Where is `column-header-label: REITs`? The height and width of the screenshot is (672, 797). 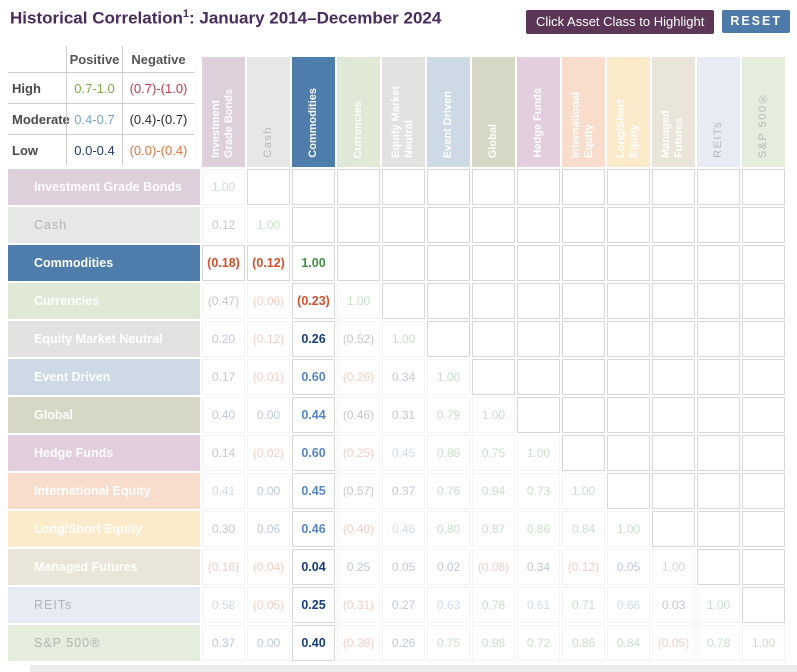
column-header-label: REITs is located at coordinates (717, 139).